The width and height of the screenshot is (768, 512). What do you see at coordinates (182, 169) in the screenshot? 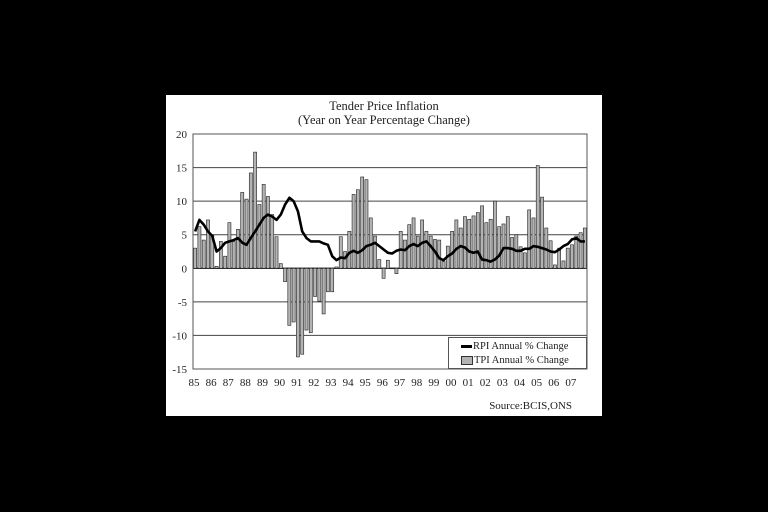
I see `y-tick-label: 15` at bounding box center [182, 169].